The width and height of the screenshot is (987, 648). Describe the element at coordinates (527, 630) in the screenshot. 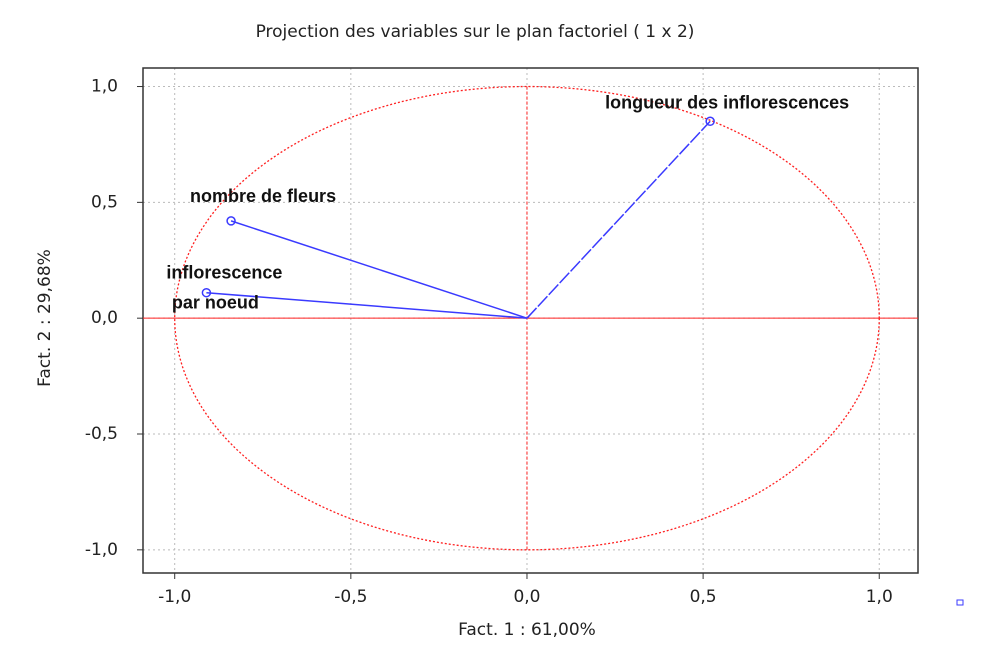

I see `x-axis-label: Fact. 1 : 61,00%` at that location.